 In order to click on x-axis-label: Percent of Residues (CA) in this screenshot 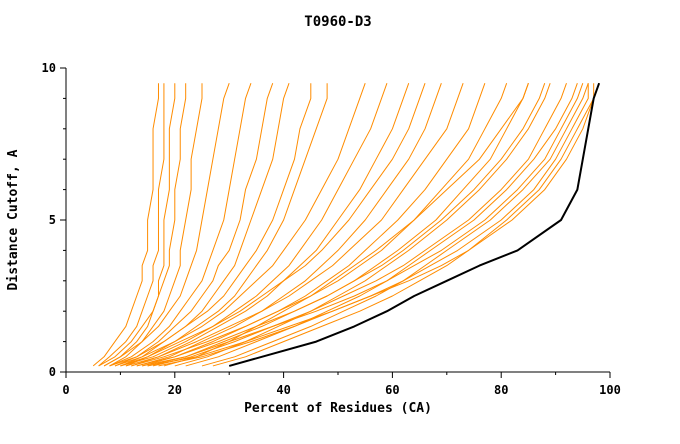, I will do `click(338, 408)`.